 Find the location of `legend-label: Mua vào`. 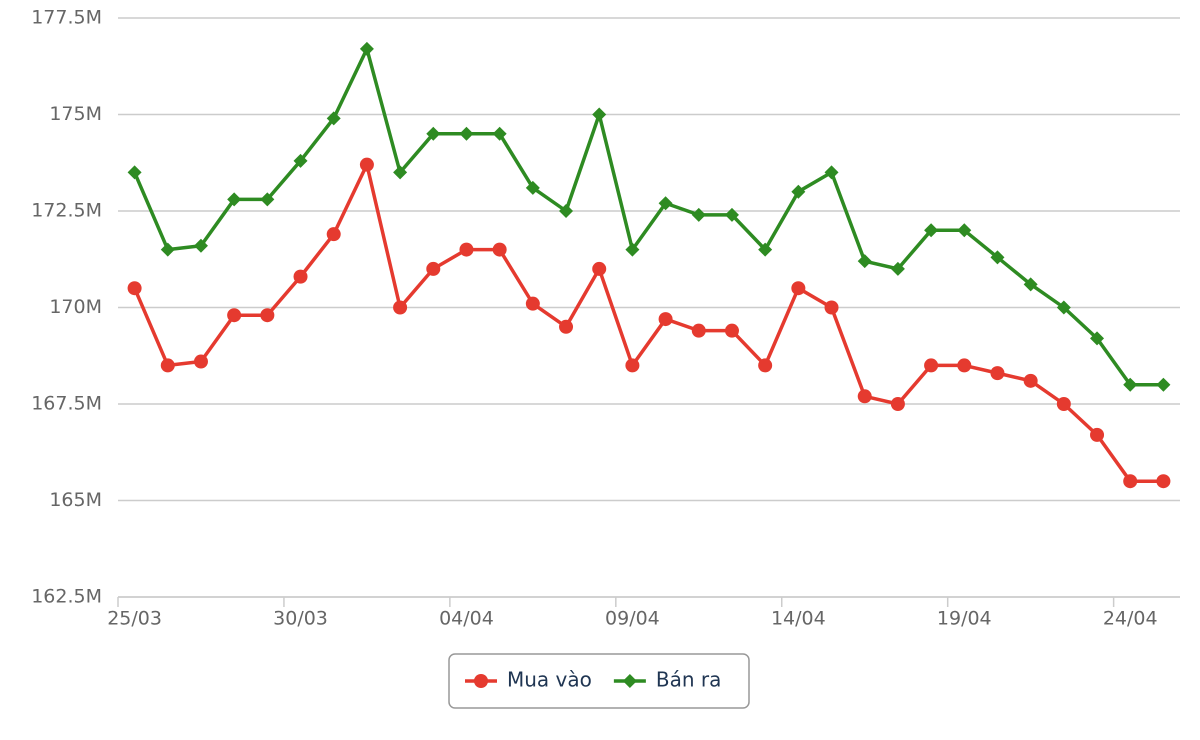

legend-label: Mua vào is located at coordinates (549, 680).